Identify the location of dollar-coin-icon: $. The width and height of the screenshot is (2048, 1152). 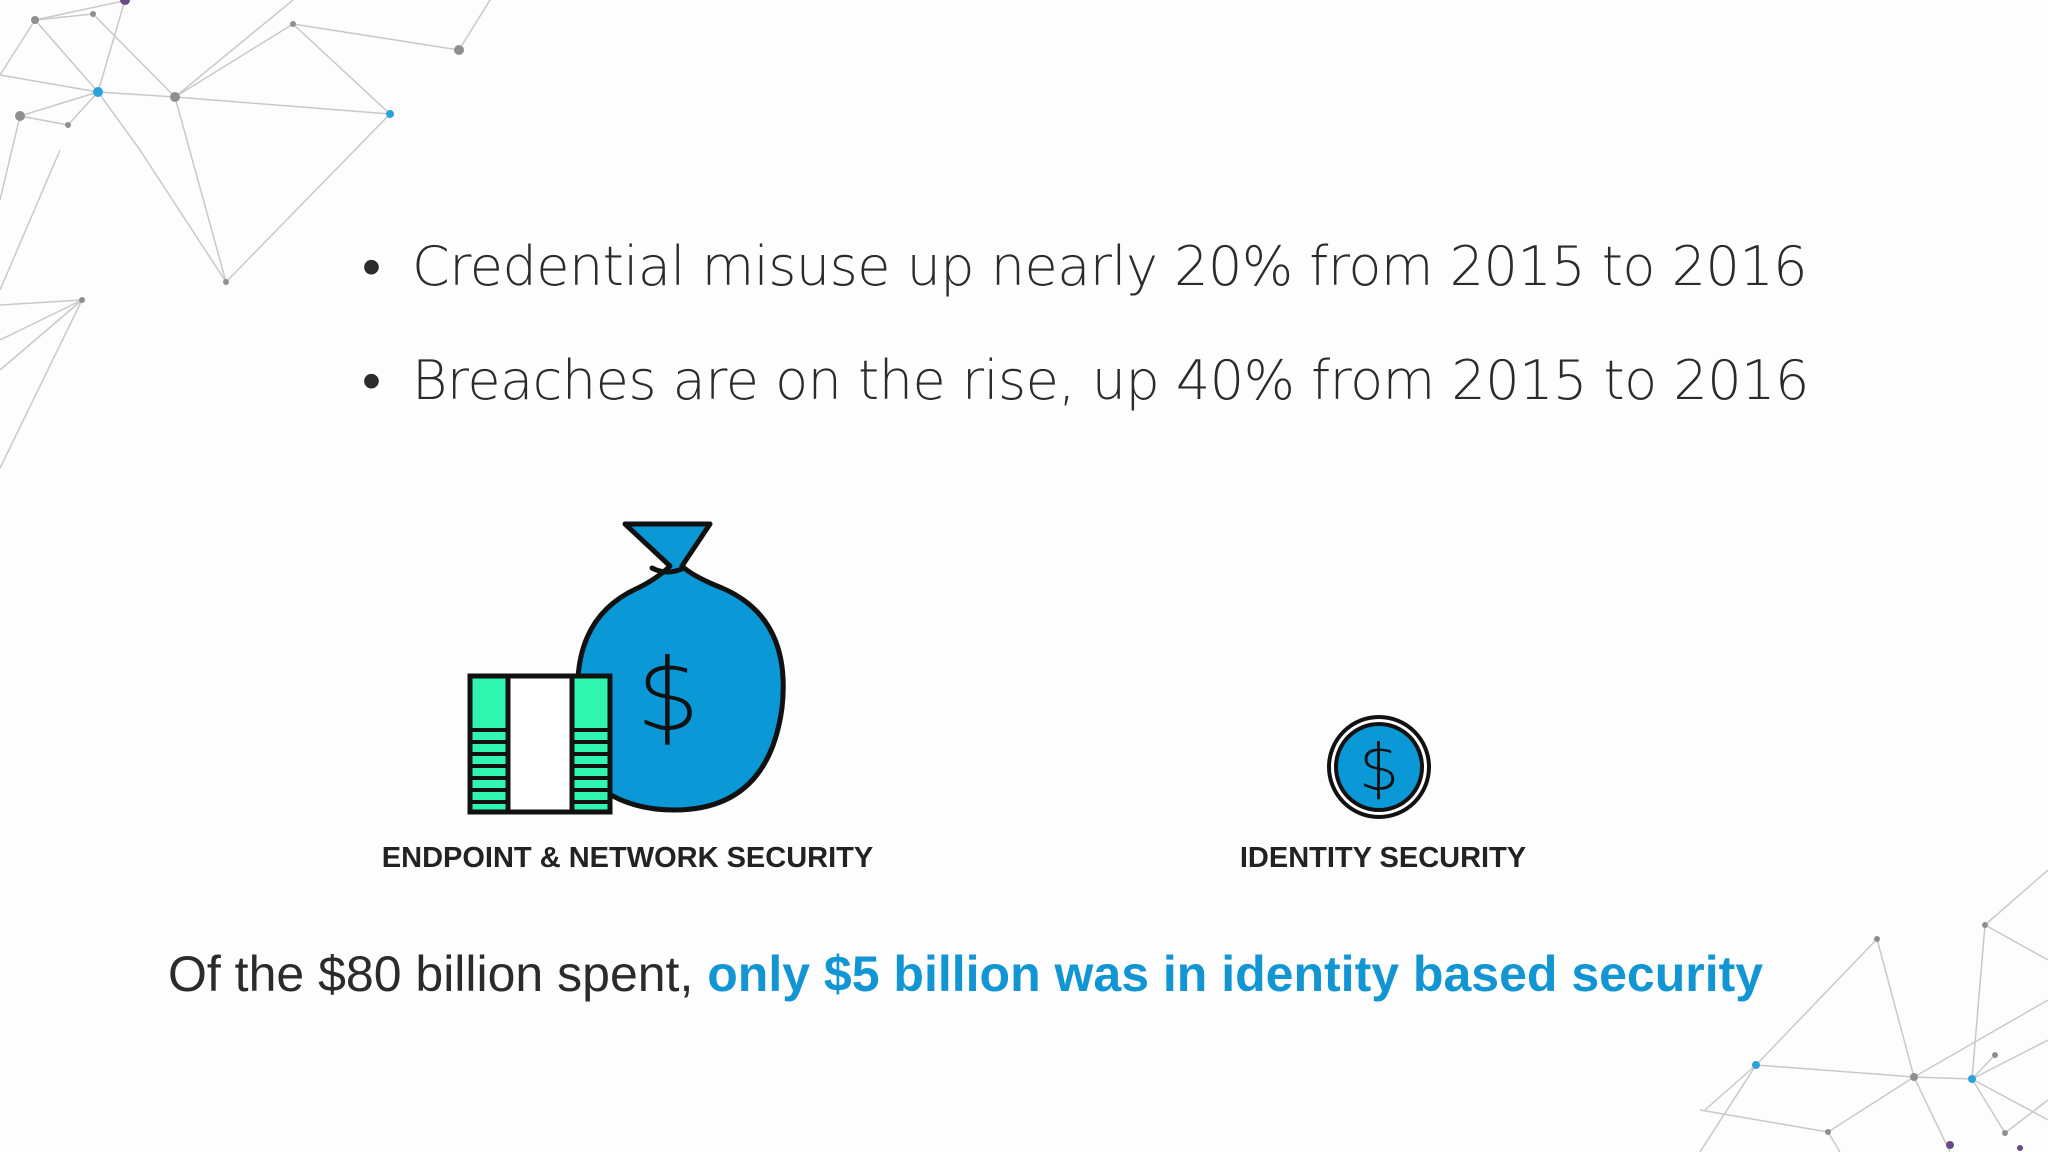
(1379, 767).